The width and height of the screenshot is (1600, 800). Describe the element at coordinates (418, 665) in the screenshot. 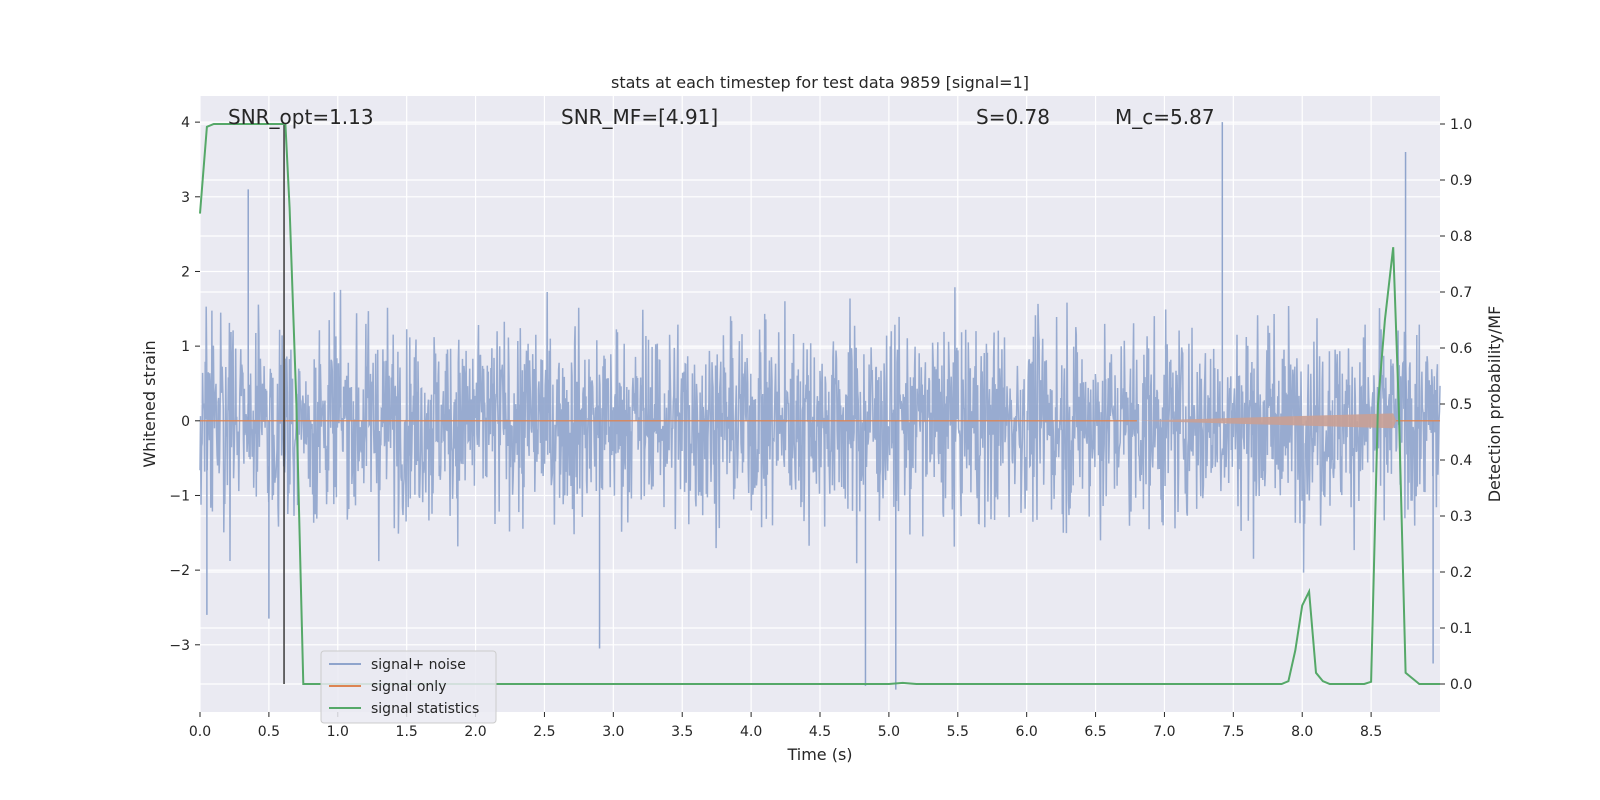

I see `legend-label-noise: signal+ noise` at that location.